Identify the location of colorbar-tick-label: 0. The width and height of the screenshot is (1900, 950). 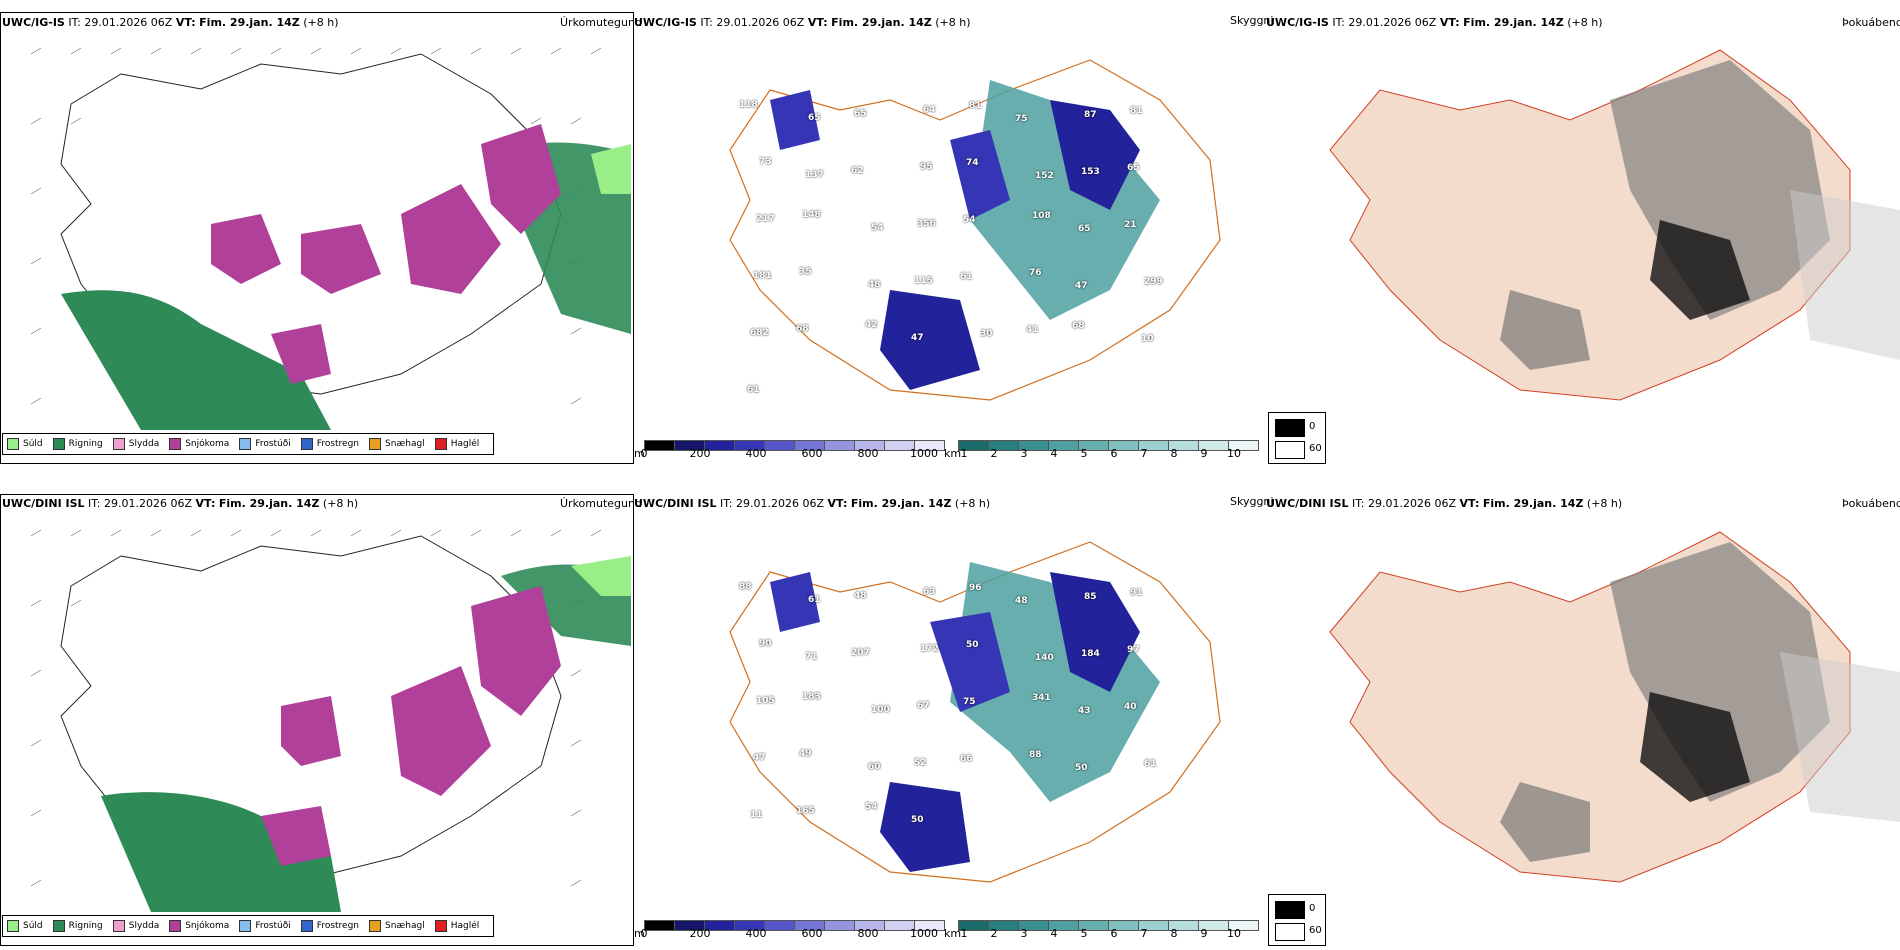
(644, 453).